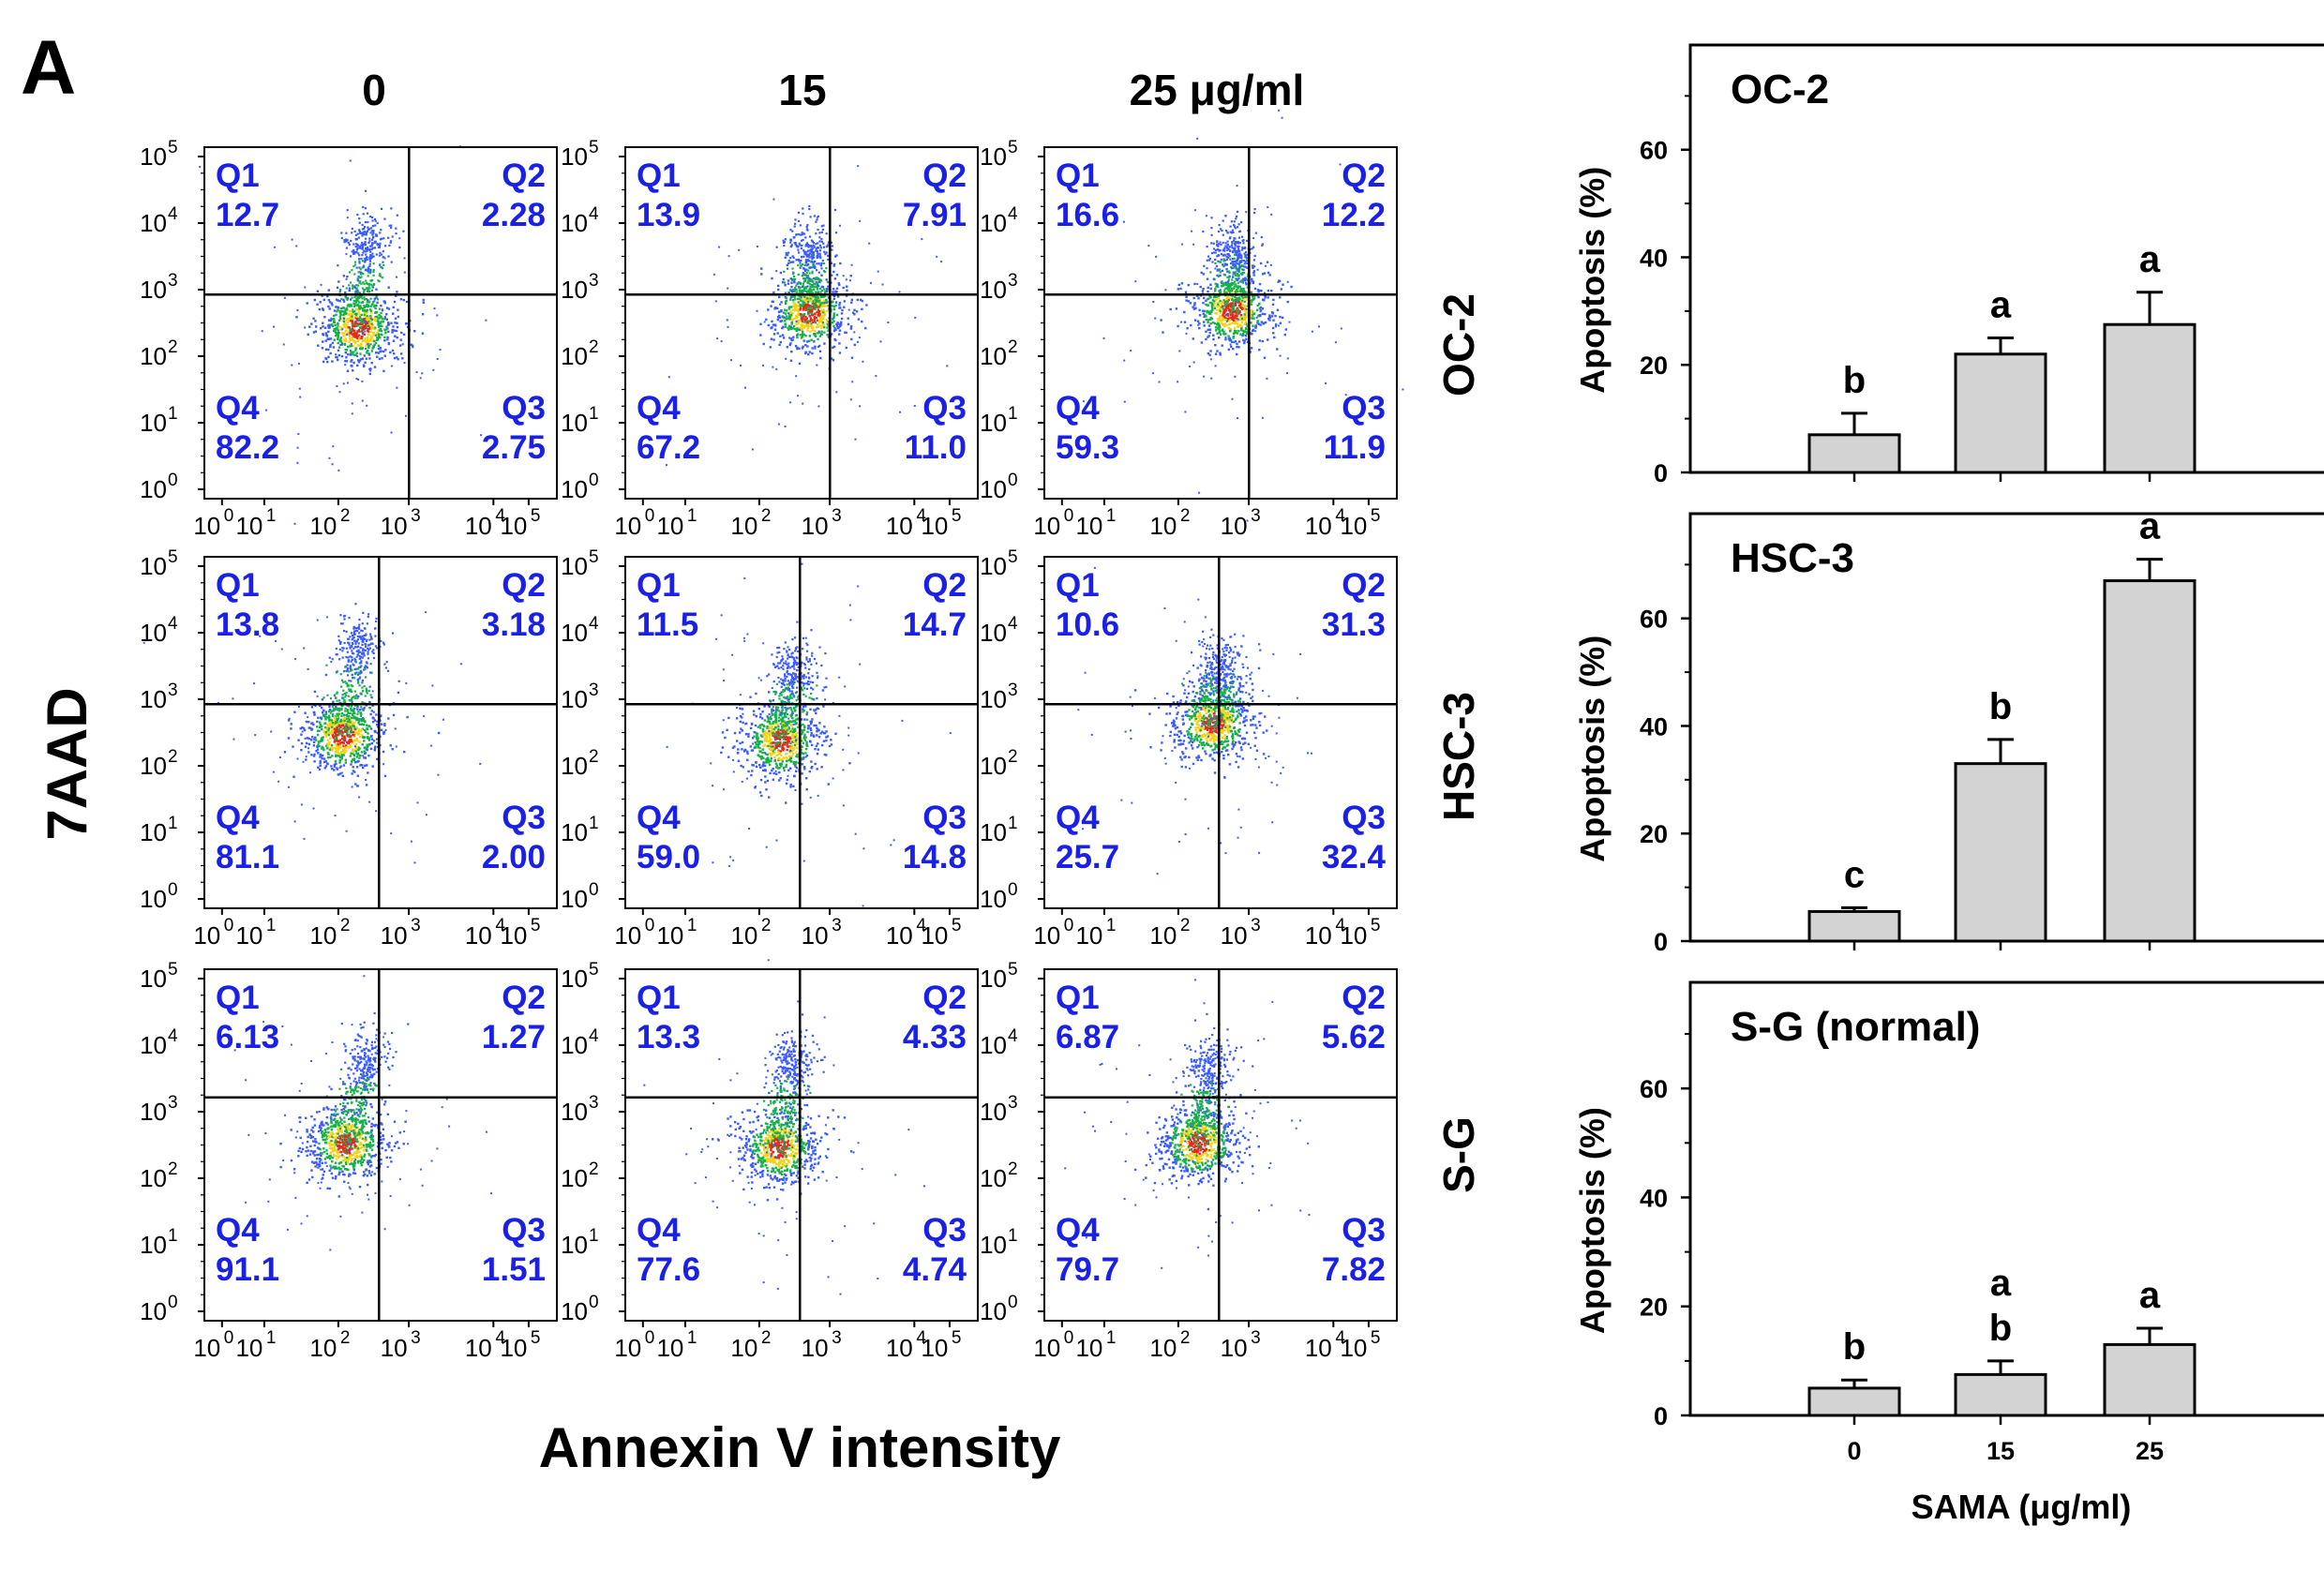 This screenshot has width=2324, height=1571. What do you see at coordinates (248, 624) in the screenshot?
I see `quadrant-value: 13.8` at bounding box center [248, 624].